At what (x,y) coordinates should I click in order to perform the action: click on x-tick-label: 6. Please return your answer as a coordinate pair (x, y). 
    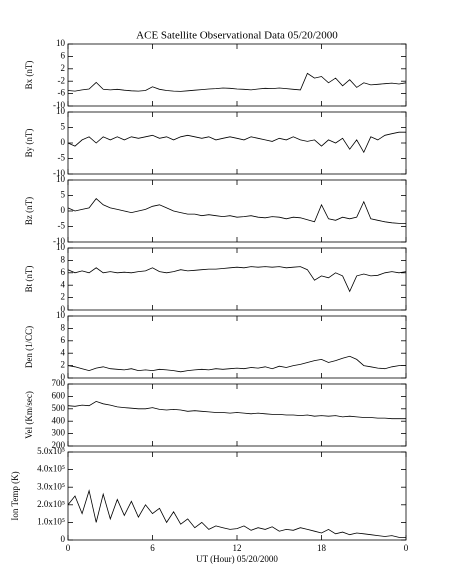
    Looking at the image, I should click on (152, 548).